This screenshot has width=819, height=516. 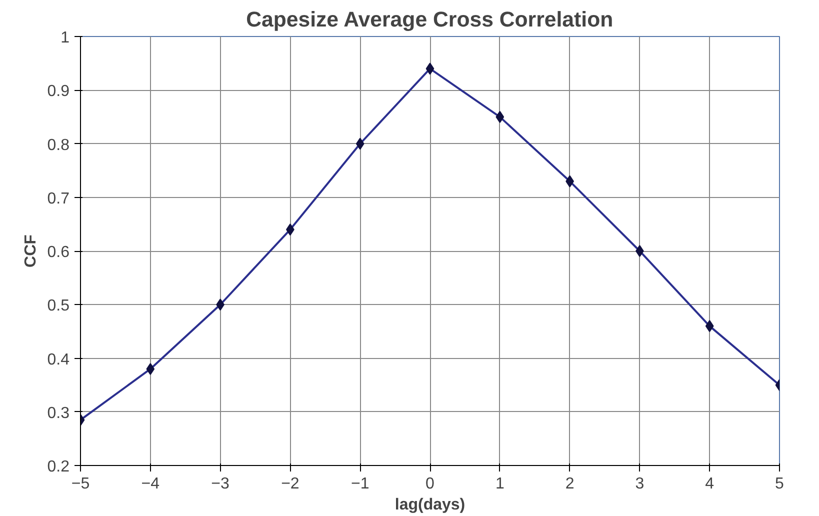 What do you see at coordinates (58, 91) in the screenshot?
I see `y-tick-label: 0.9` at bounding box center [58, 91].